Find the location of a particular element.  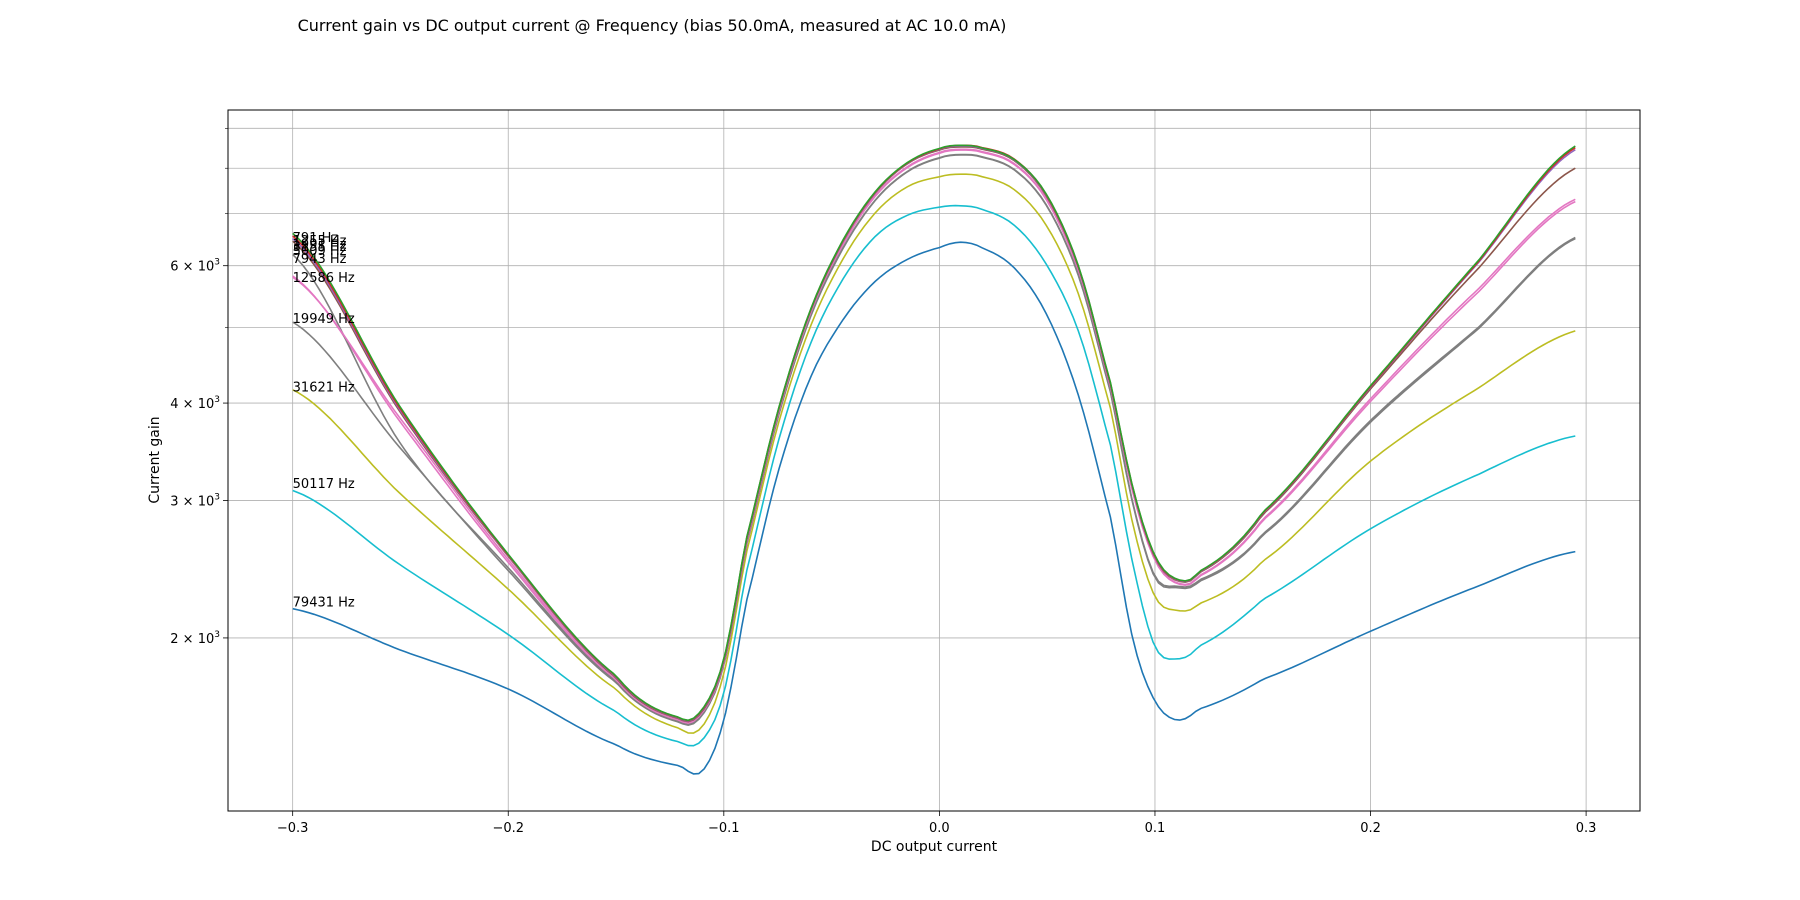

series-label: 50117 Hz is located at coordinates (324, 484).